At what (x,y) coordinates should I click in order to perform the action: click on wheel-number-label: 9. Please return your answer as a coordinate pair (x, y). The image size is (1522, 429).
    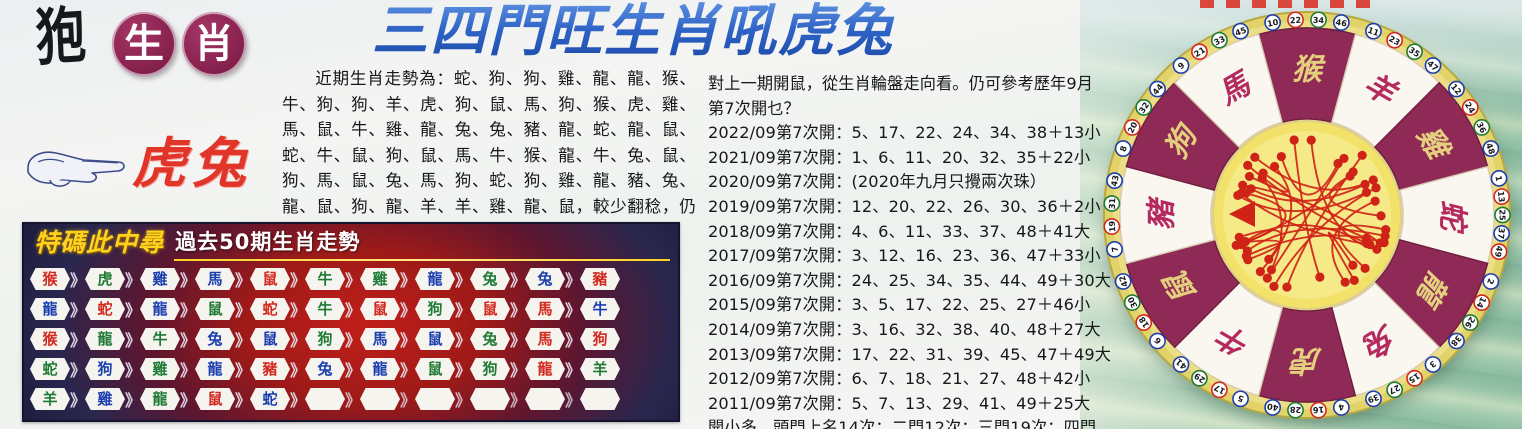
    Looking at the image, I should click on (1181, 66).